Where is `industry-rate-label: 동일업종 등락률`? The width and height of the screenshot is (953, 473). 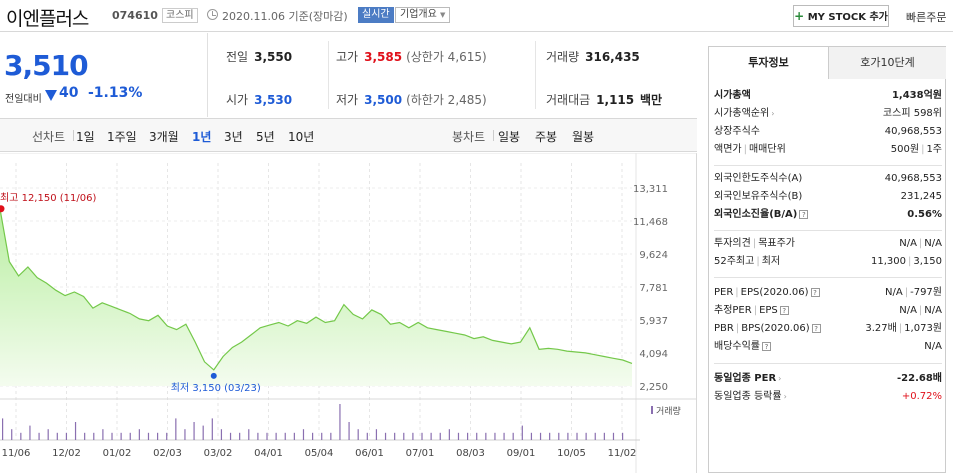 industry-rate-label: 동일업종 등락률 is located at coordinates (748, 396).